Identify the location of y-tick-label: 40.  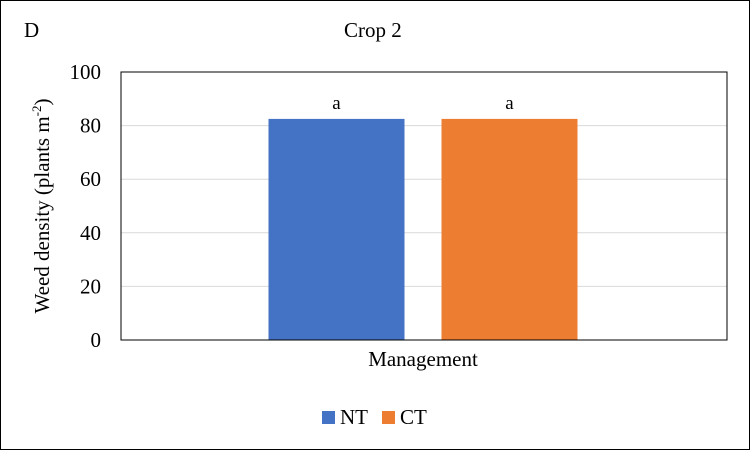
(90, 233).